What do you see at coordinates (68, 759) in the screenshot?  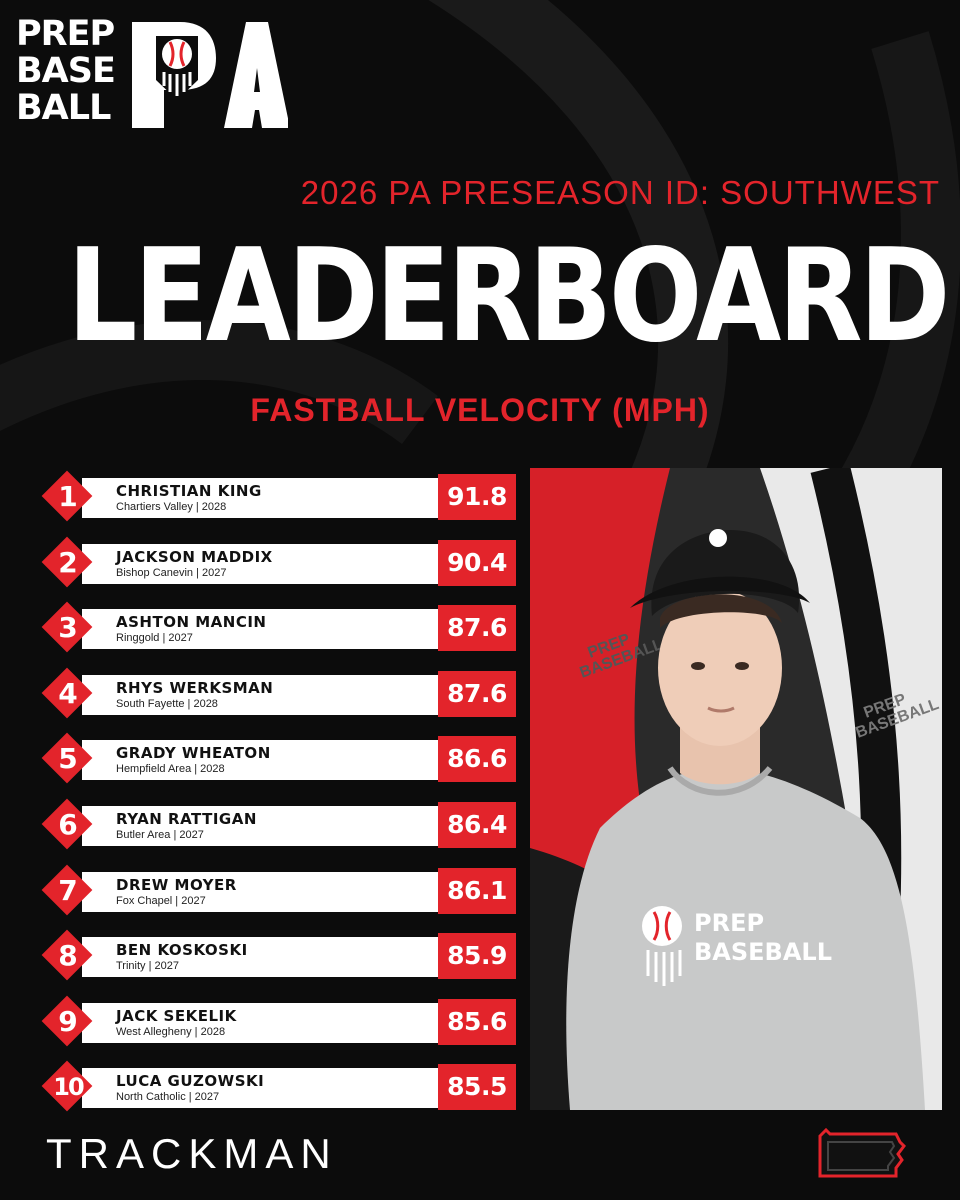 I see `rank-number: 5` at bounding box center [68, 759].